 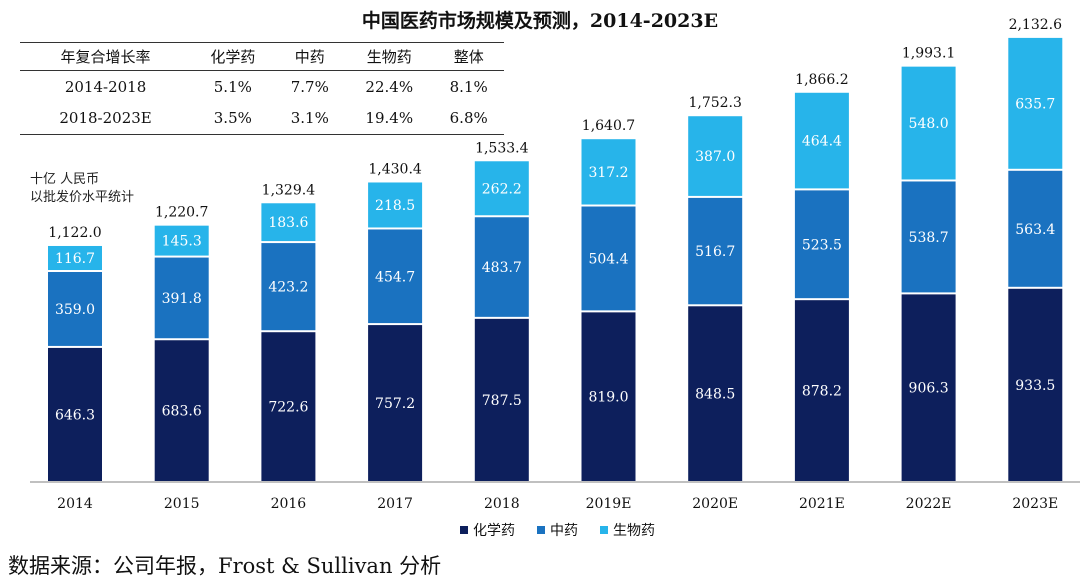 What do you see at coordinates (395, 169) in the screenshot?
I see `bar-total-label: 1,430.4` at bounding box center [395, 169].